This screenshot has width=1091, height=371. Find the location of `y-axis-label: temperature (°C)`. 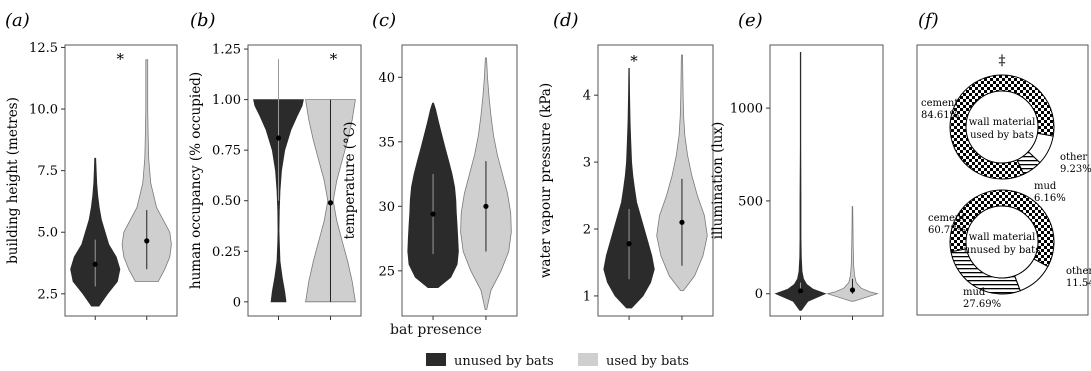

y-axis-label: temperature (°C) is located at coordinates (350, 181).